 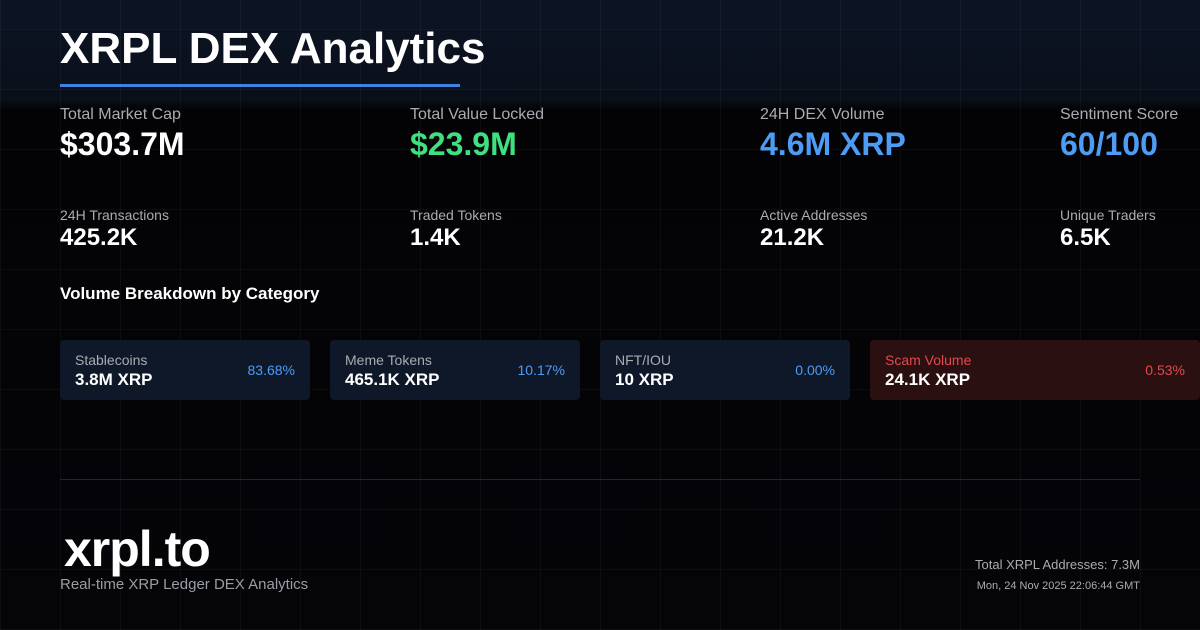 What do you see at coordinates (185, 370) in the screenshot?
I see `category-card: Stablecoins 3.8M XRP 83.68%` at bounding box center [185, 370].